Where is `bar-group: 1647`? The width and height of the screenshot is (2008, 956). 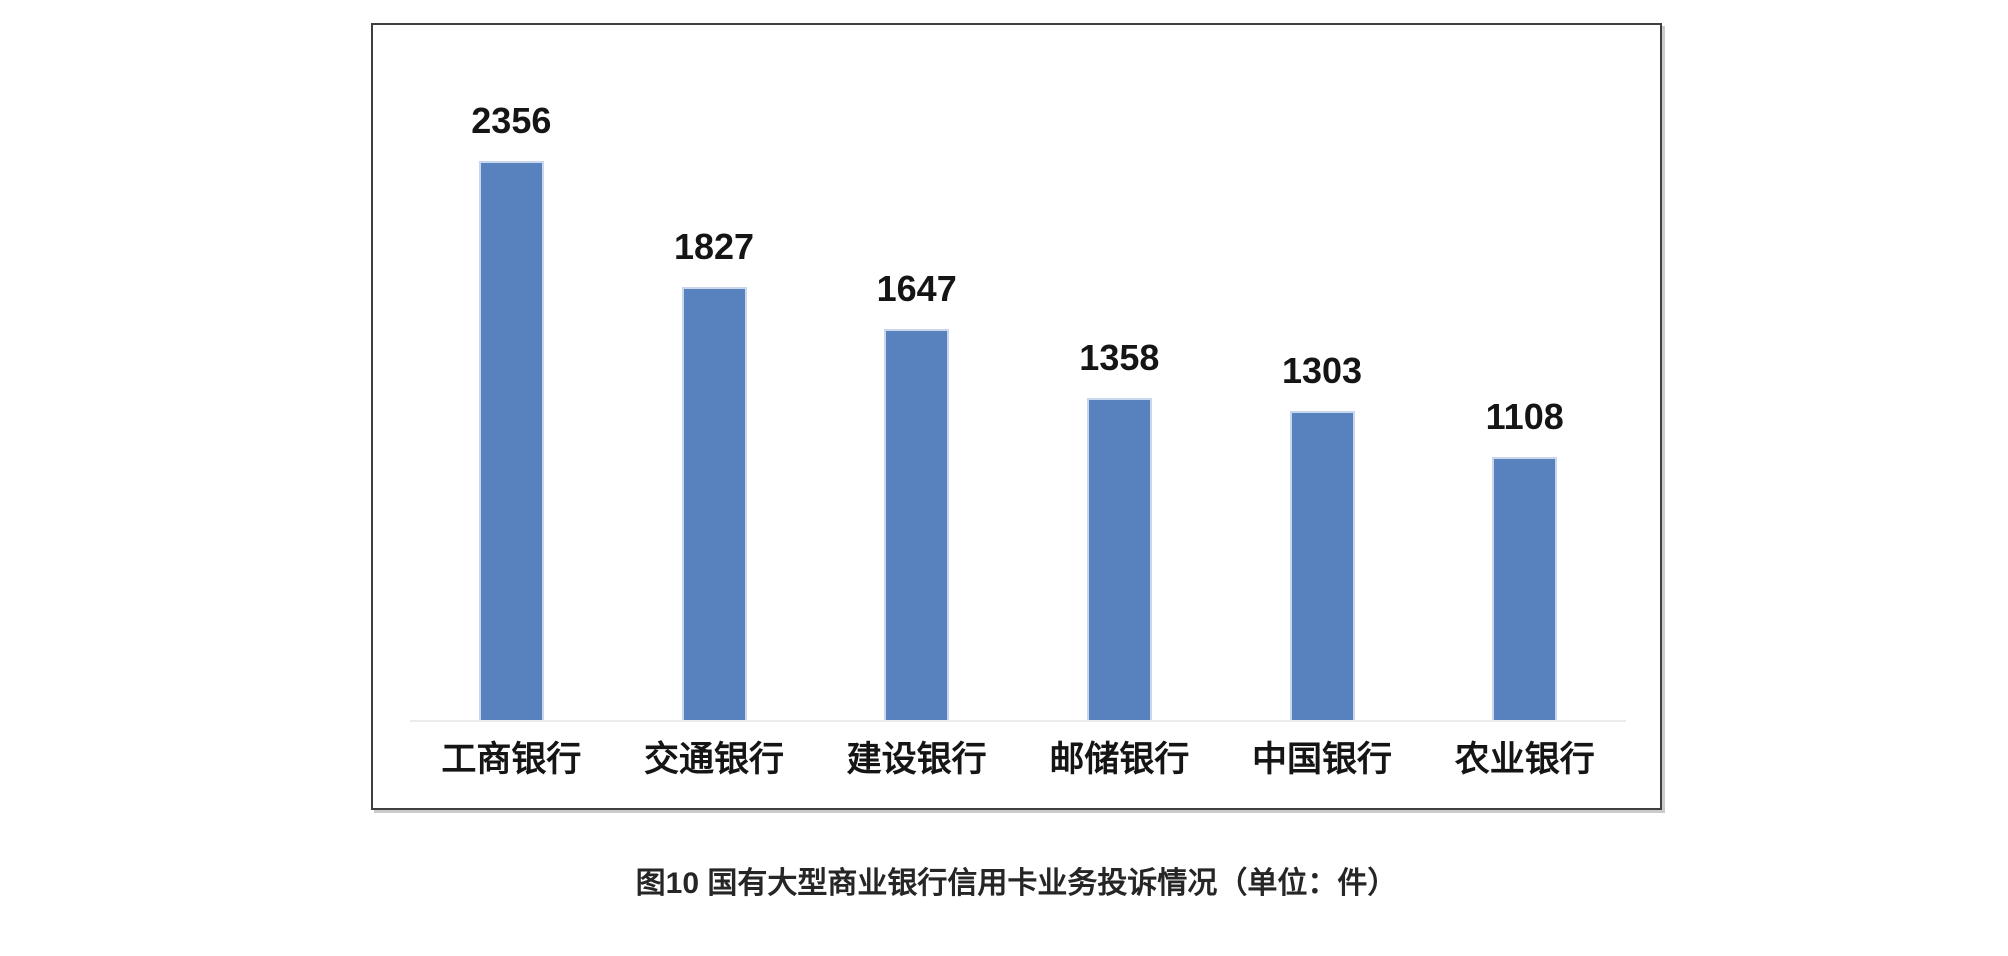
bar-group: 1647 is located at coordinates (916, 495).